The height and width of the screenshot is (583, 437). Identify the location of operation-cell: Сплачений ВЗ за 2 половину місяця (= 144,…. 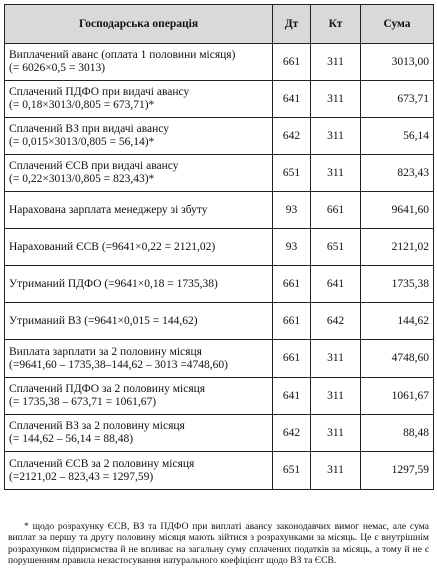
(138, 433).